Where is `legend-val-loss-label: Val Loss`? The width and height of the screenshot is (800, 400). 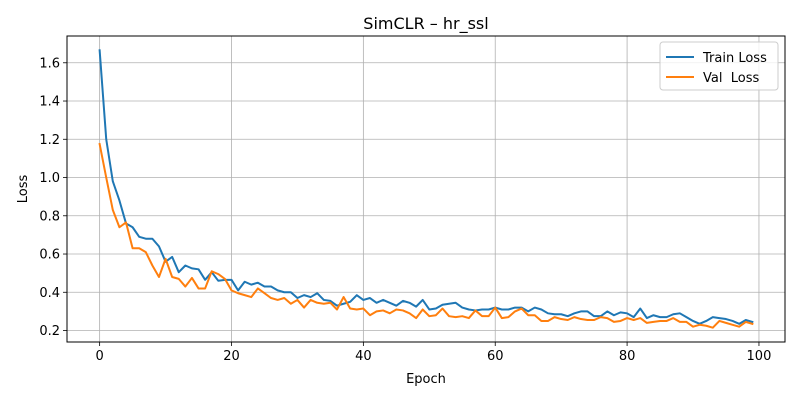
legend-val-loss-label: Val Loss is located at coordinates (731, 78).